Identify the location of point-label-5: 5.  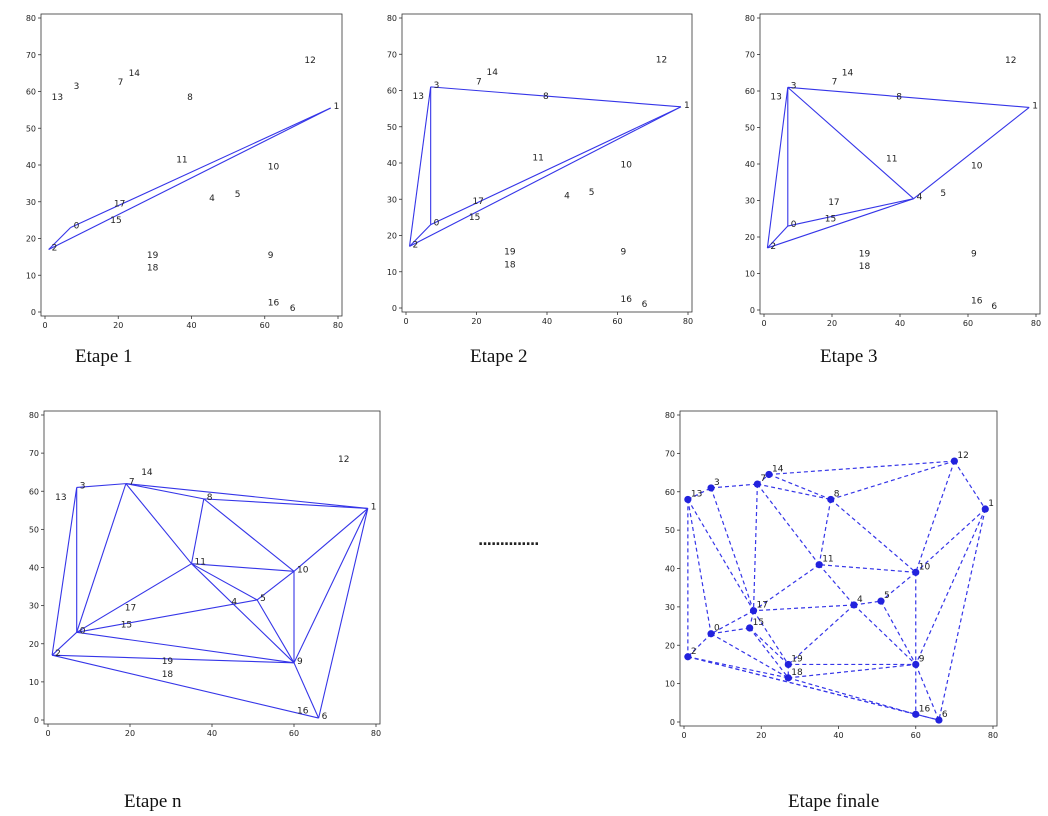
(263, 599).